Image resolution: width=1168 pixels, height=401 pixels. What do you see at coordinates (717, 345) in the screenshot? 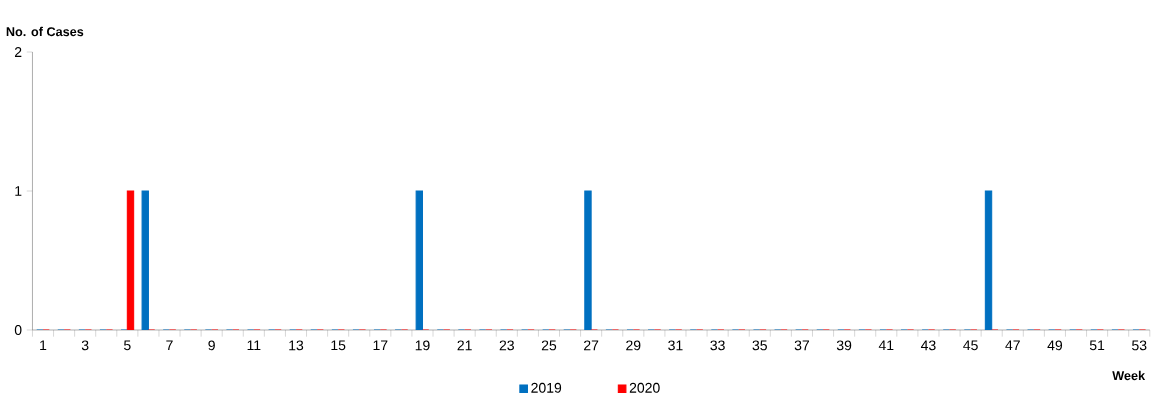
I see `x-tick-label: 33` at bounding box center [717, 345].